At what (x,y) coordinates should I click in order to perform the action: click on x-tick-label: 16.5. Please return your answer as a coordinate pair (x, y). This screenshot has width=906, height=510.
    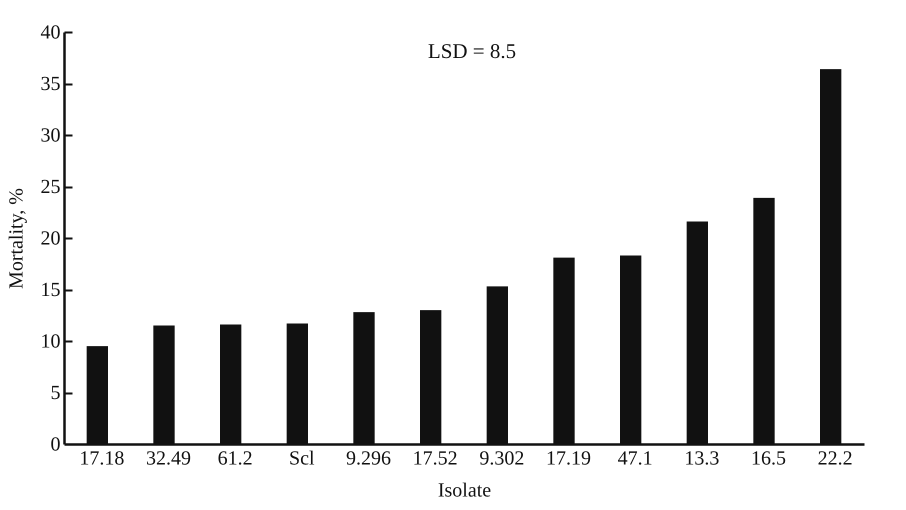
    Looking at the image, I should click on (768, 459).